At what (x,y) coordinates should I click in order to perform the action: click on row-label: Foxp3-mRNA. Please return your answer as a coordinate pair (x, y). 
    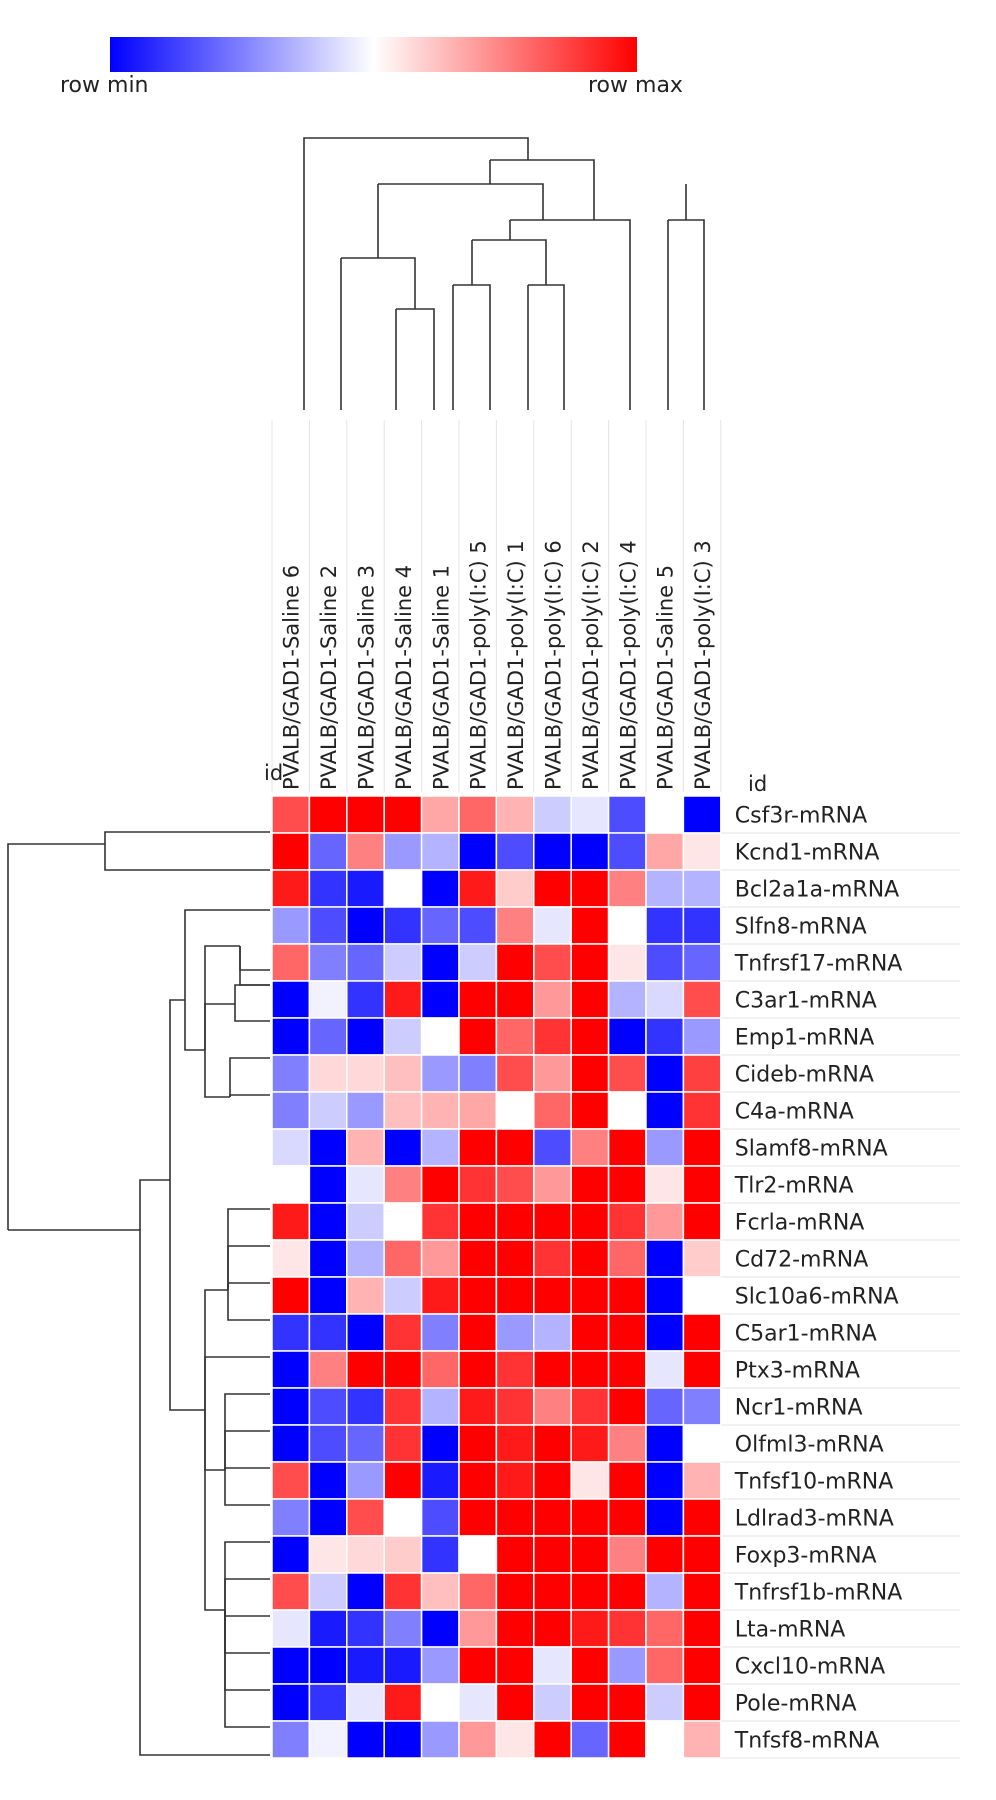
    Looking at the image, I should click on (806, 1556).